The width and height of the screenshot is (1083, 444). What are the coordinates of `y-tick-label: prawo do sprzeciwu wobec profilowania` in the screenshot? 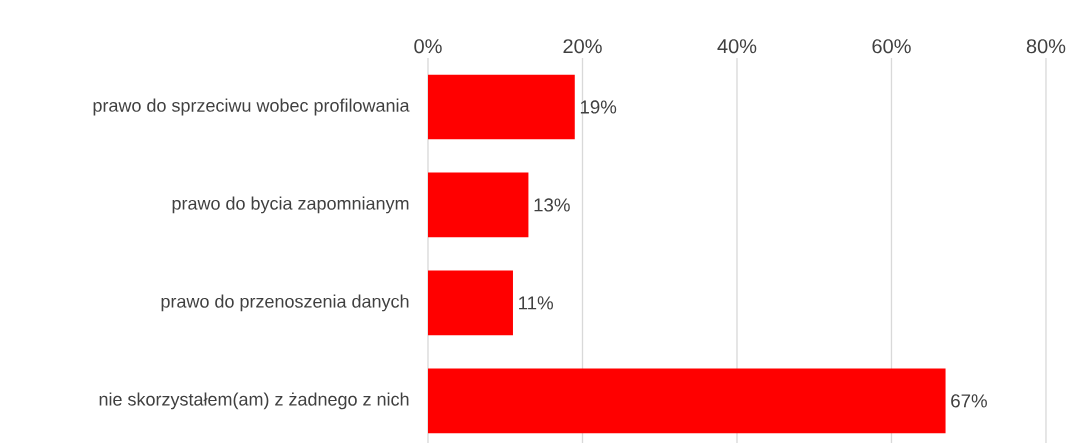 It's located at (251, 107).